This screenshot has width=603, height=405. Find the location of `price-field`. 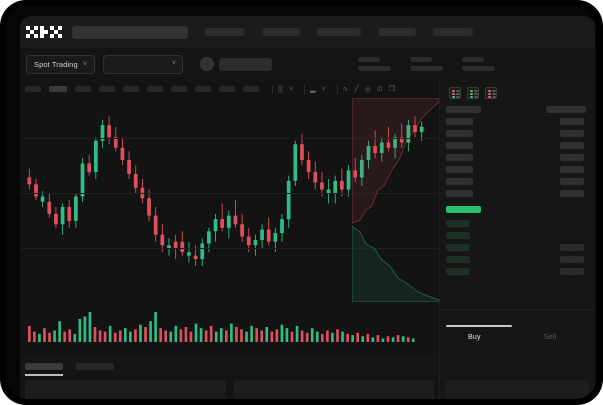

price-field is located at coordinates (518, 389).